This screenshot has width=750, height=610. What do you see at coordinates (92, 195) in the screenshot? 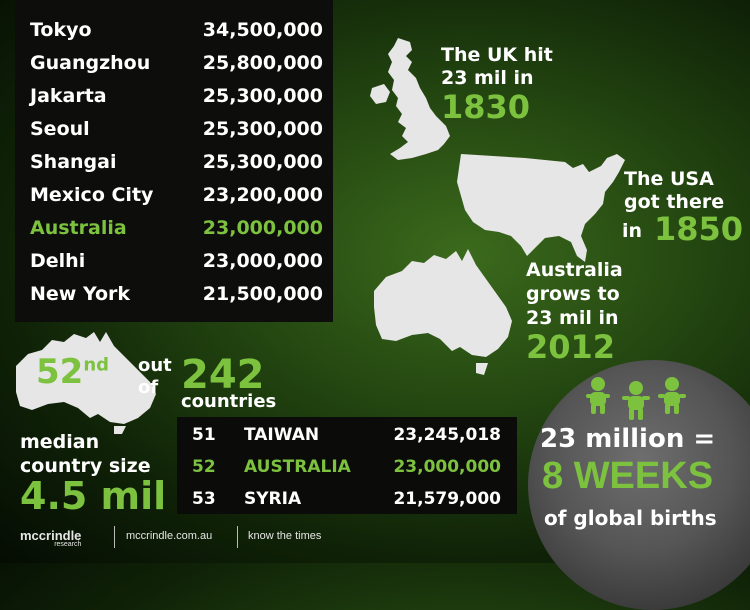
I see `city-name: Mexico City` at bounding box center [92, 195].